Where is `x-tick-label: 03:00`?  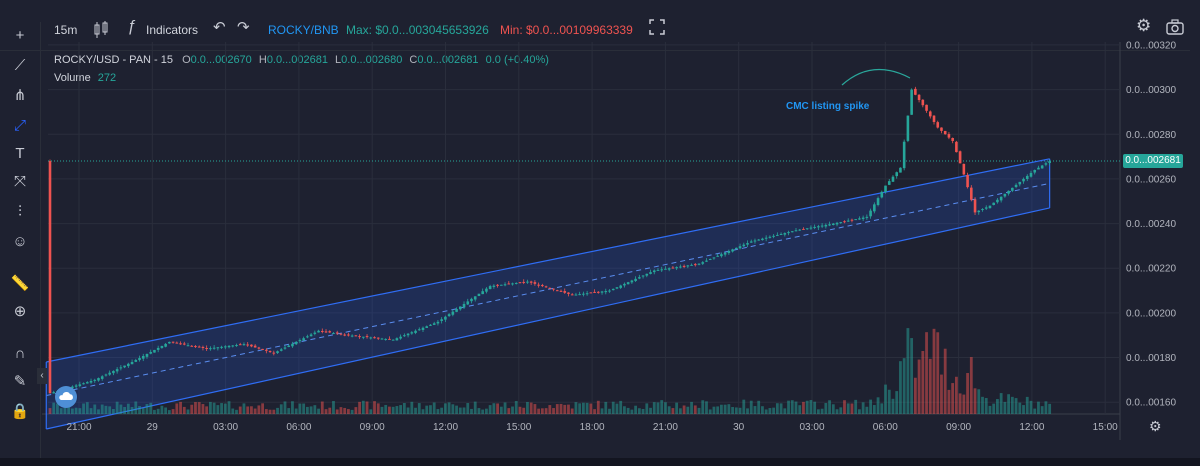
x-tick-label: 03:00 is located at coordinates (811, 427).